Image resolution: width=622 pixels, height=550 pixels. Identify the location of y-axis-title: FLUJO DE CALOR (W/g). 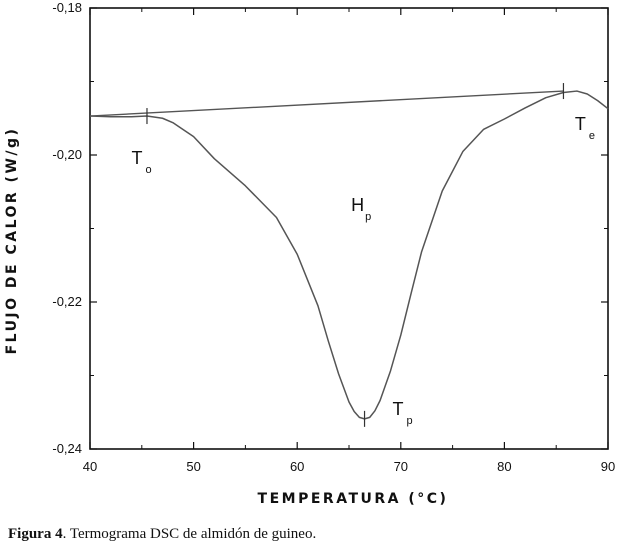
(12, 241).